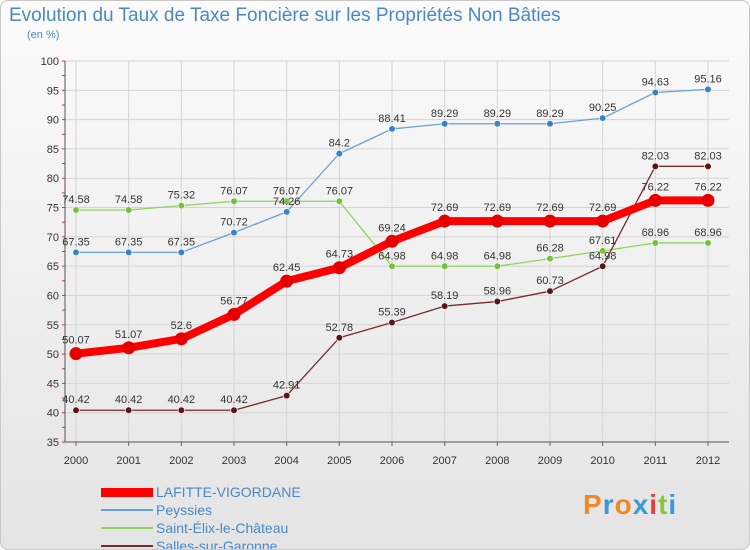 The width and height of the screenshot is (750, 550). I want to click on logo-letter: o, so click(623, 504).